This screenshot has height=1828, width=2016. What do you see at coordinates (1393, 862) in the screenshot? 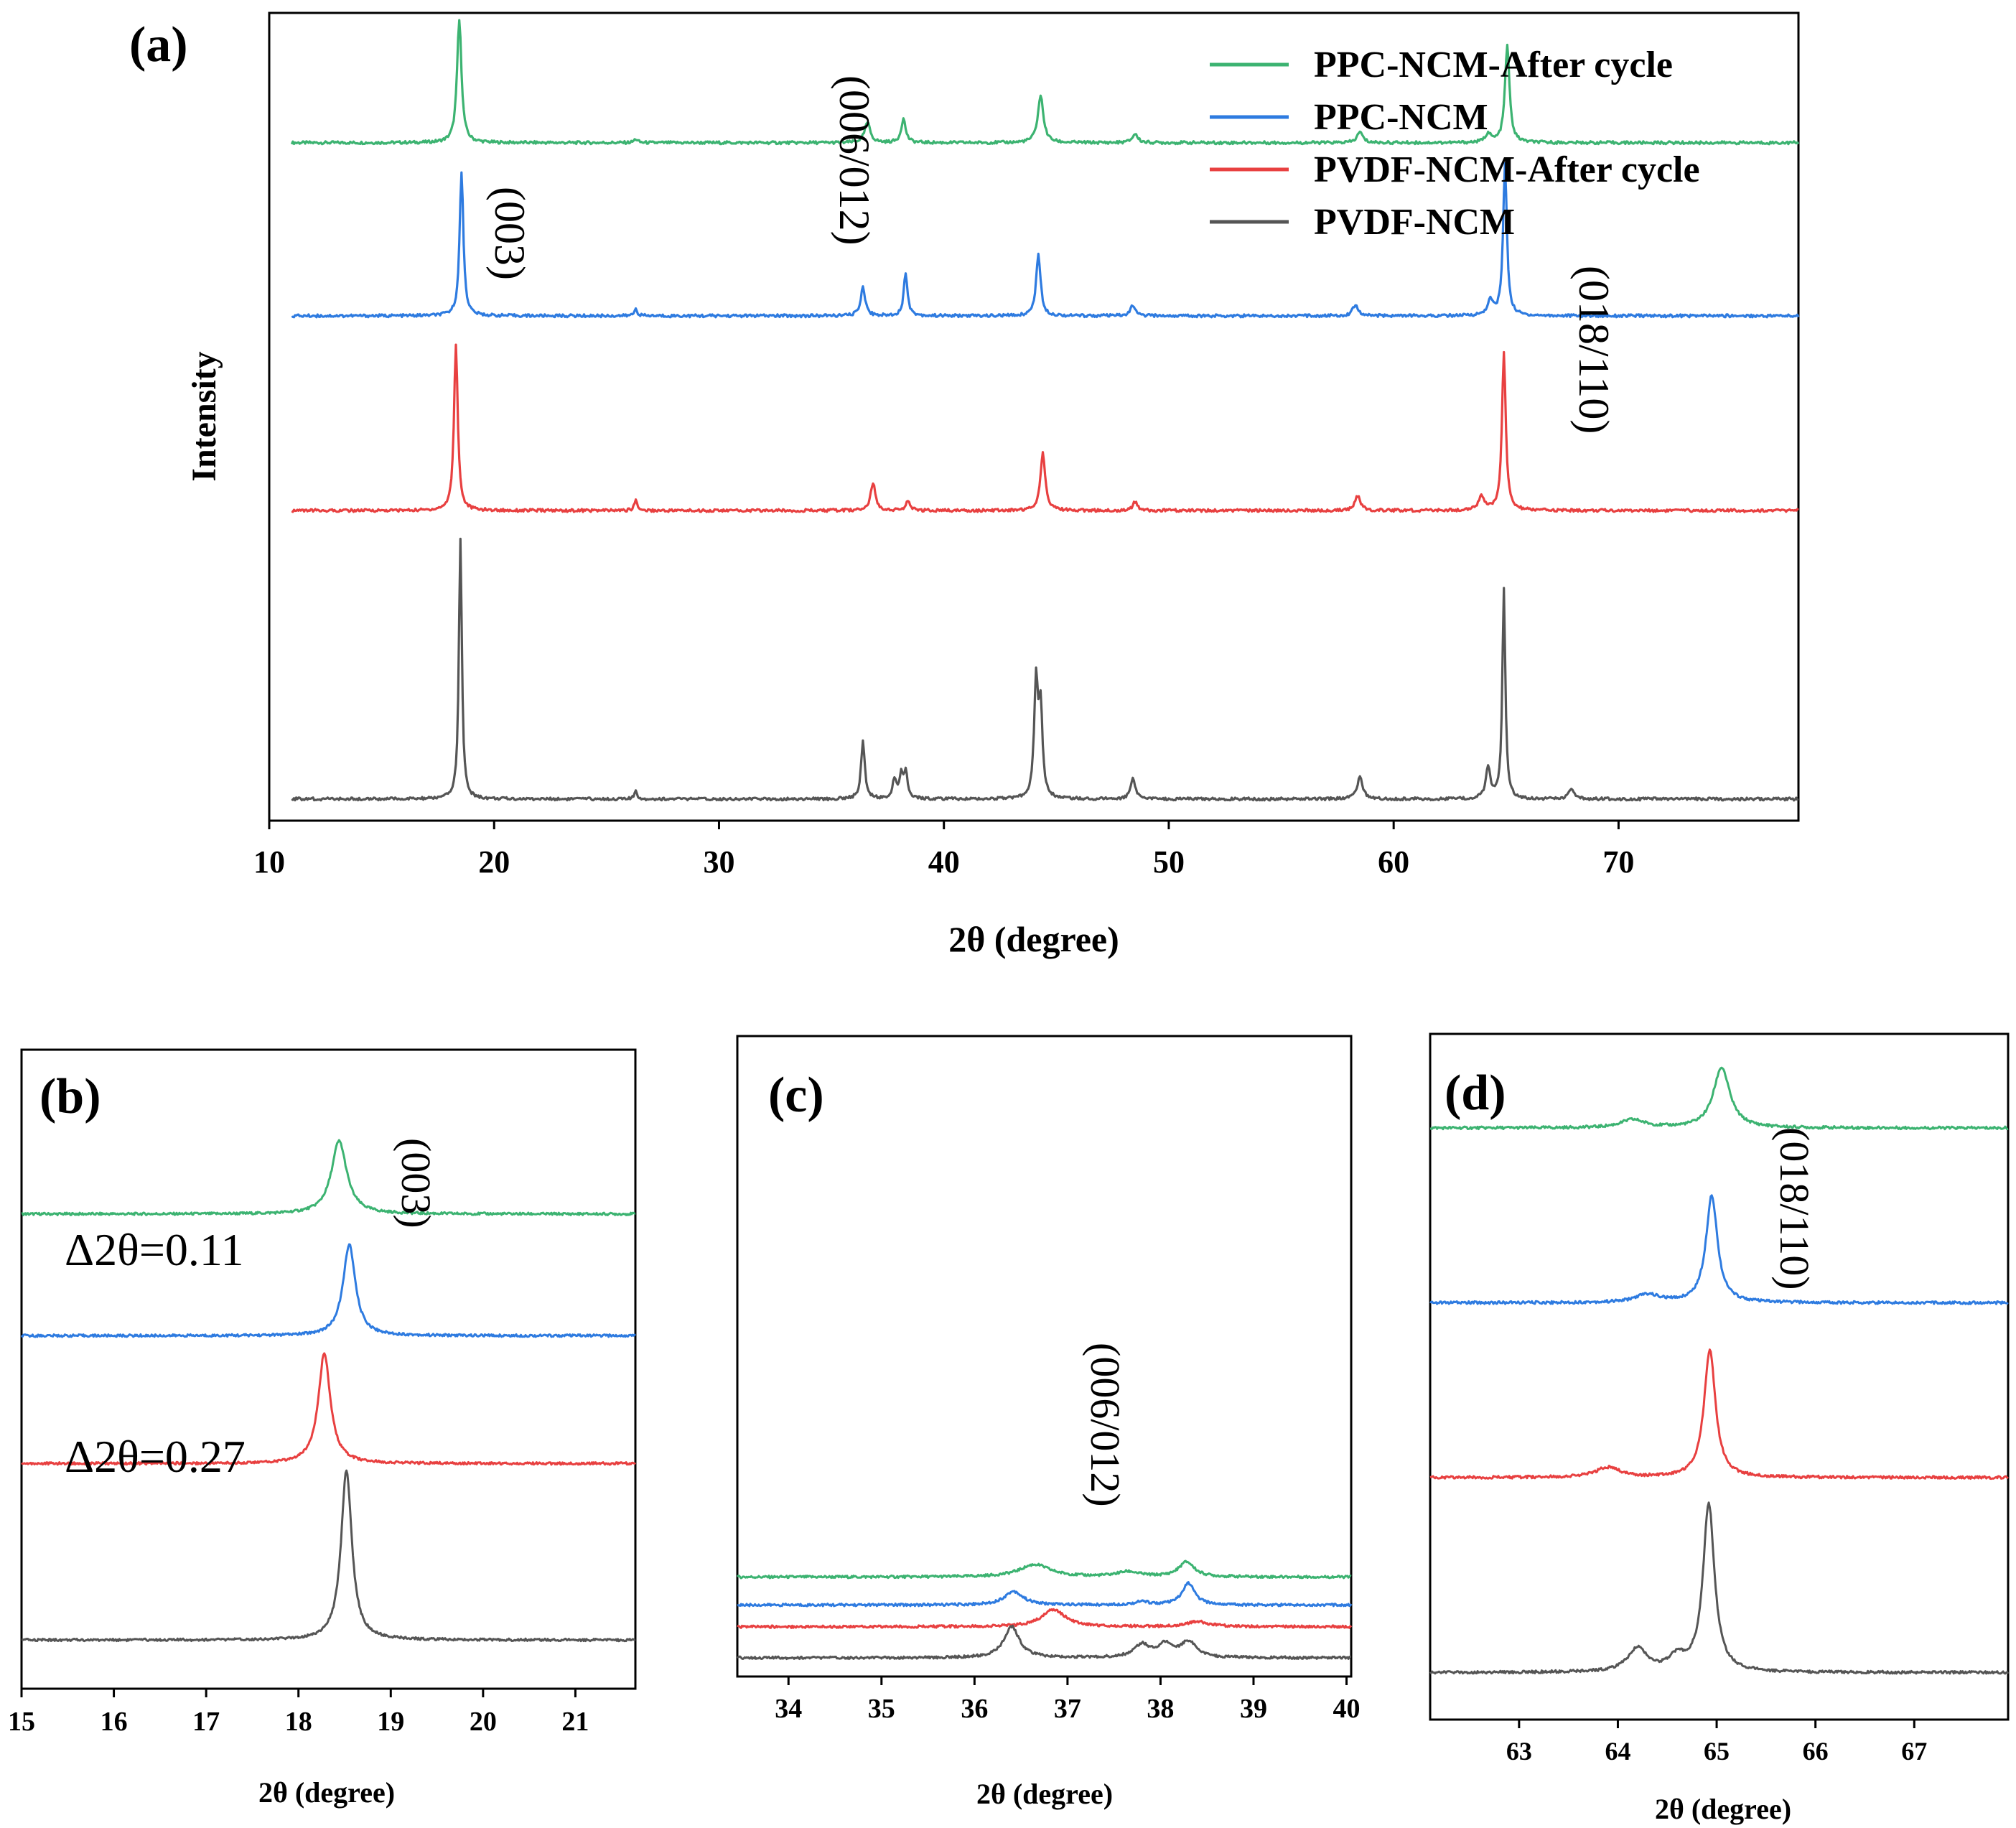
I see `panel-a-xtick-label-60: 60` at bounding box center [1393, 862].